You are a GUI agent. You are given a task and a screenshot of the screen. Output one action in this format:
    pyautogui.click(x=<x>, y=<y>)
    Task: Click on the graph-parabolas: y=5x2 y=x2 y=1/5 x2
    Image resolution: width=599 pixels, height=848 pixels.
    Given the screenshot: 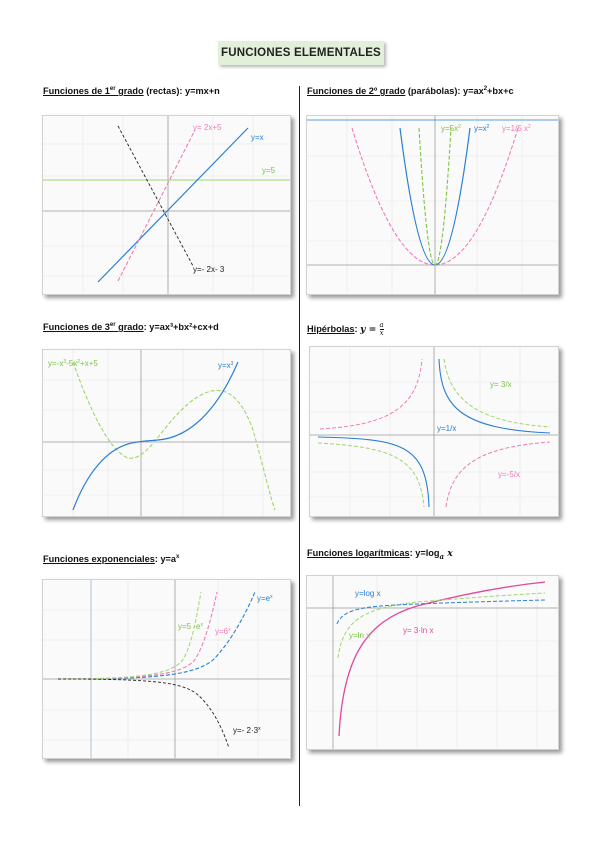 What is the action you would take?
    pyautogui.click(x=432, y=205)
    